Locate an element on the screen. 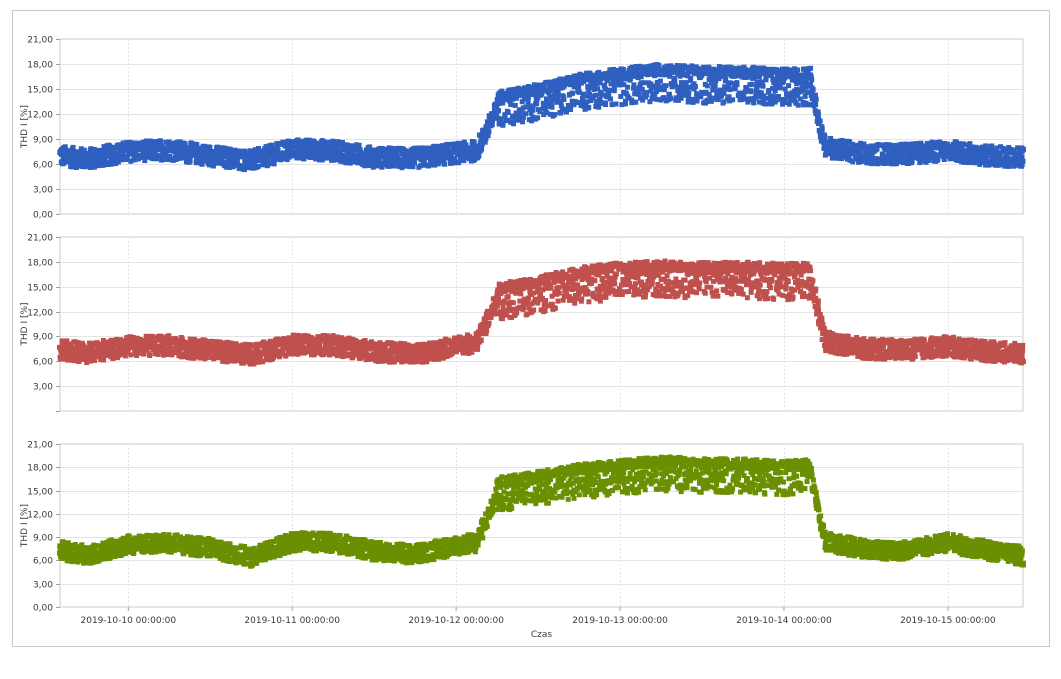  y-tick-label: 6,00 is located at coordinates (43, 363).